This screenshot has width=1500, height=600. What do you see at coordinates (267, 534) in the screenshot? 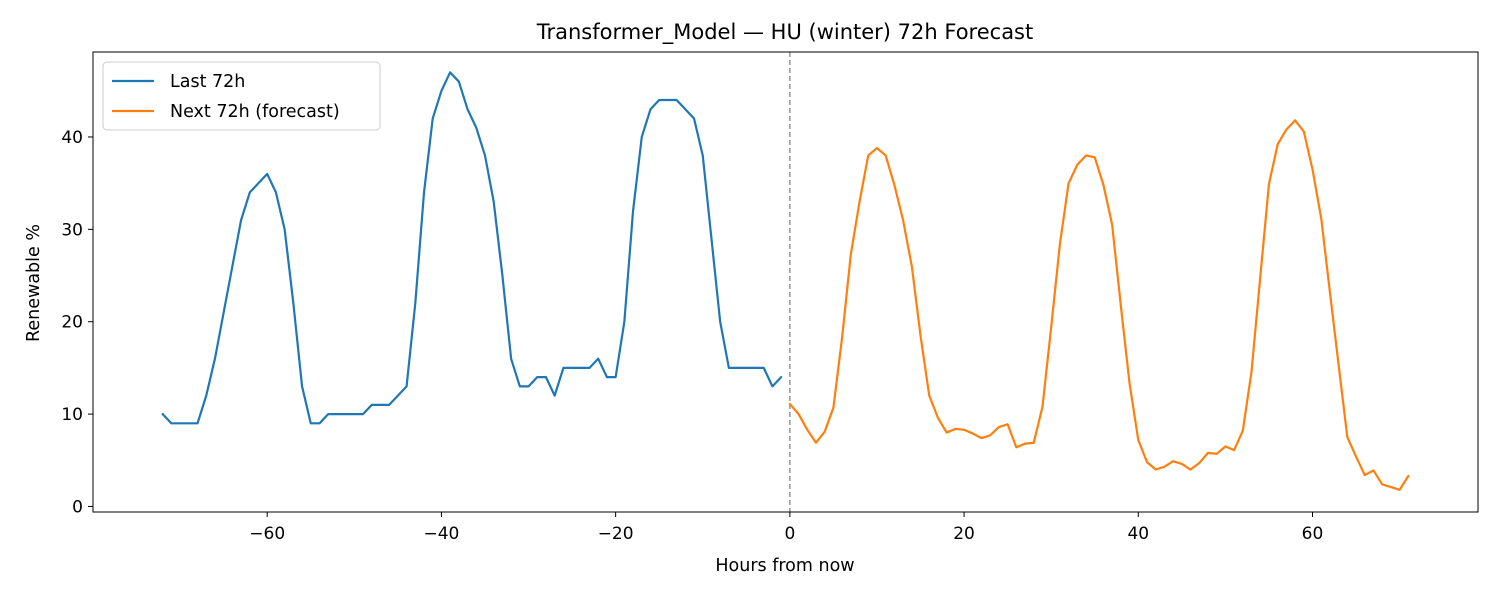
I see `x-tick-label: −60` at bounding box center [267, 534].